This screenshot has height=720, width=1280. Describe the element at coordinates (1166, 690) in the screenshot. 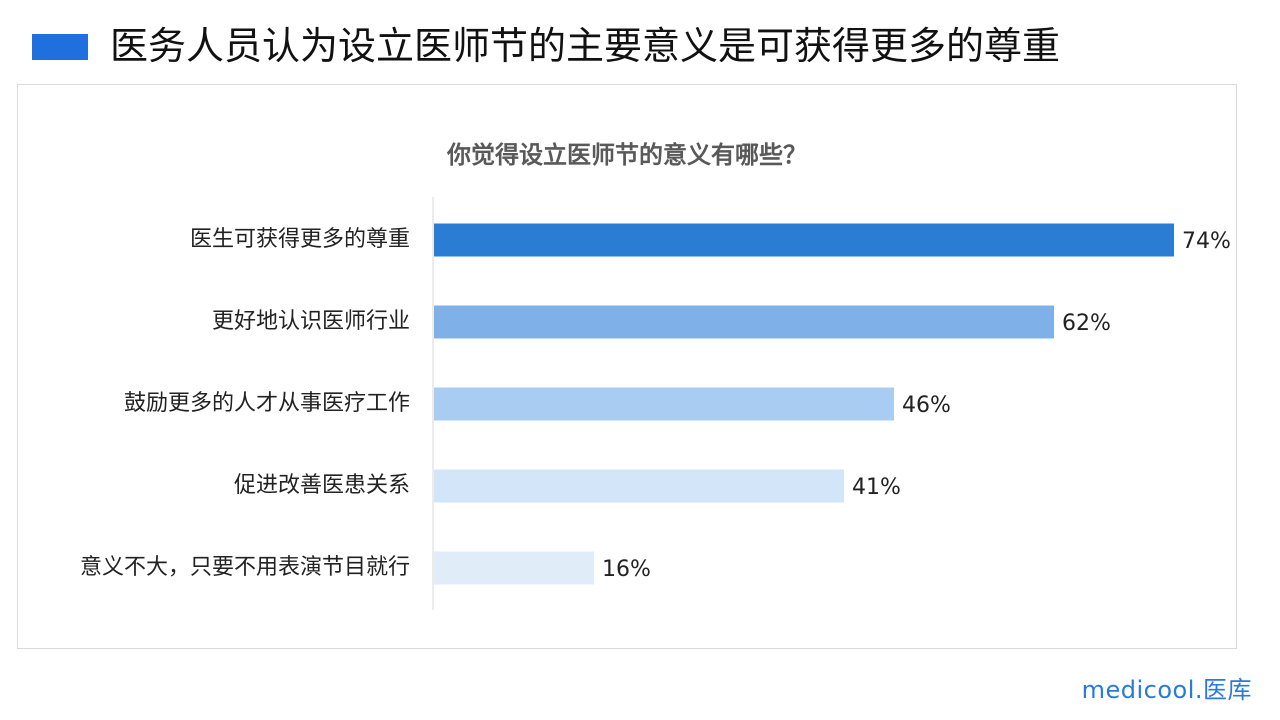

I see `medicool-logo: medicool.医库` at that location.